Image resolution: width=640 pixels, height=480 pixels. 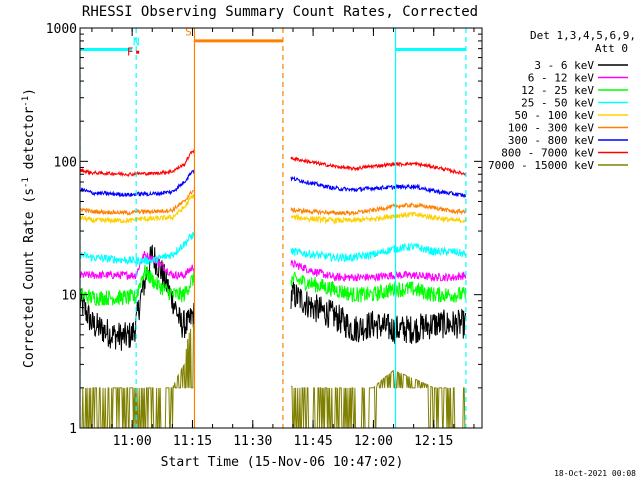 I want to click on y-axis-label: Corrected Count Rate (s-1 detector-1), so click(x=29, y=228).